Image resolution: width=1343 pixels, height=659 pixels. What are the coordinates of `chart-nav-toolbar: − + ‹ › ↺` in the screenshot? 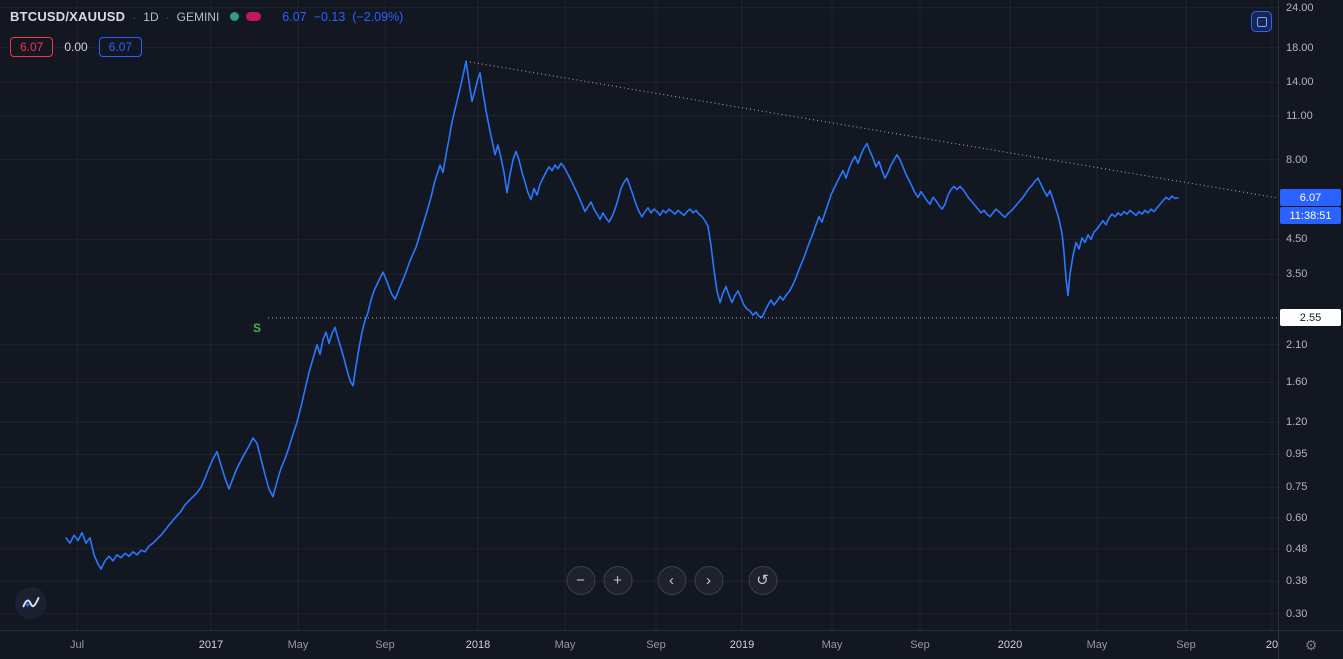 It's located at (671, 580).